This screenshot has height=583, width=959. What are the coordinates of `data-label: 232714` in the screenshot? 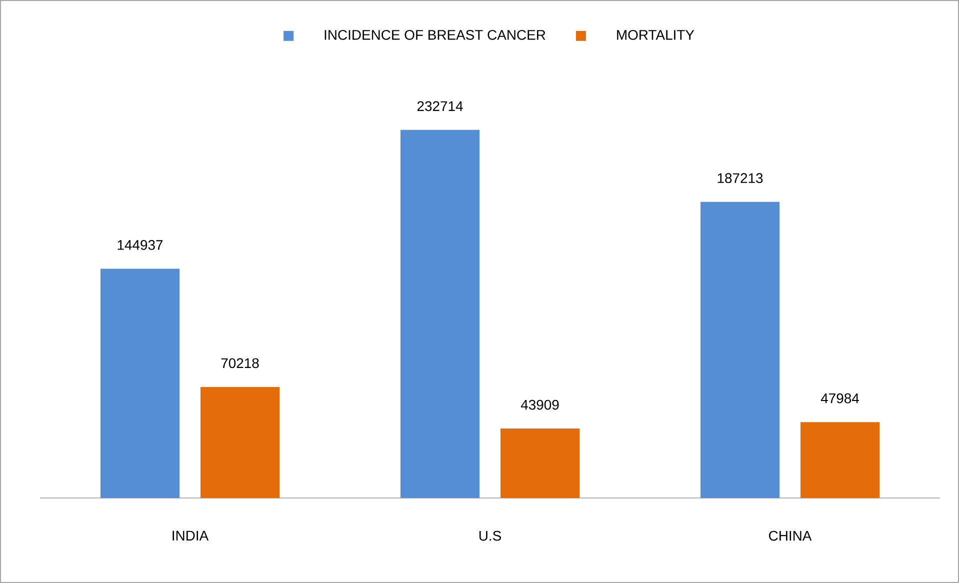 It's located at (440, 106).